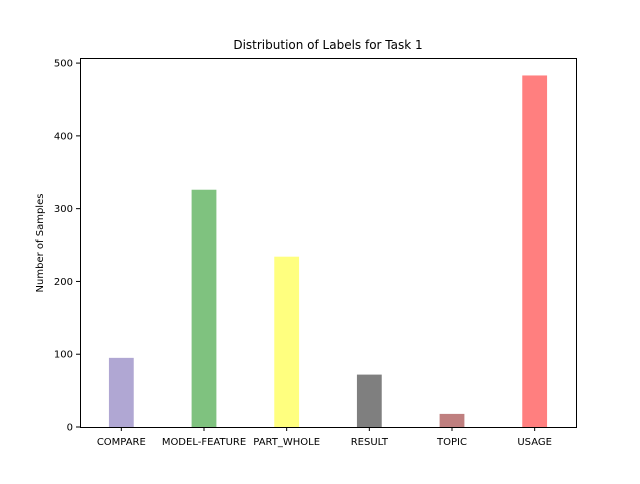 This screenshot has width=640, height=484. Describe the element at coordinates (535, 251) in the screenshot. I see `bar-usage` at that location.